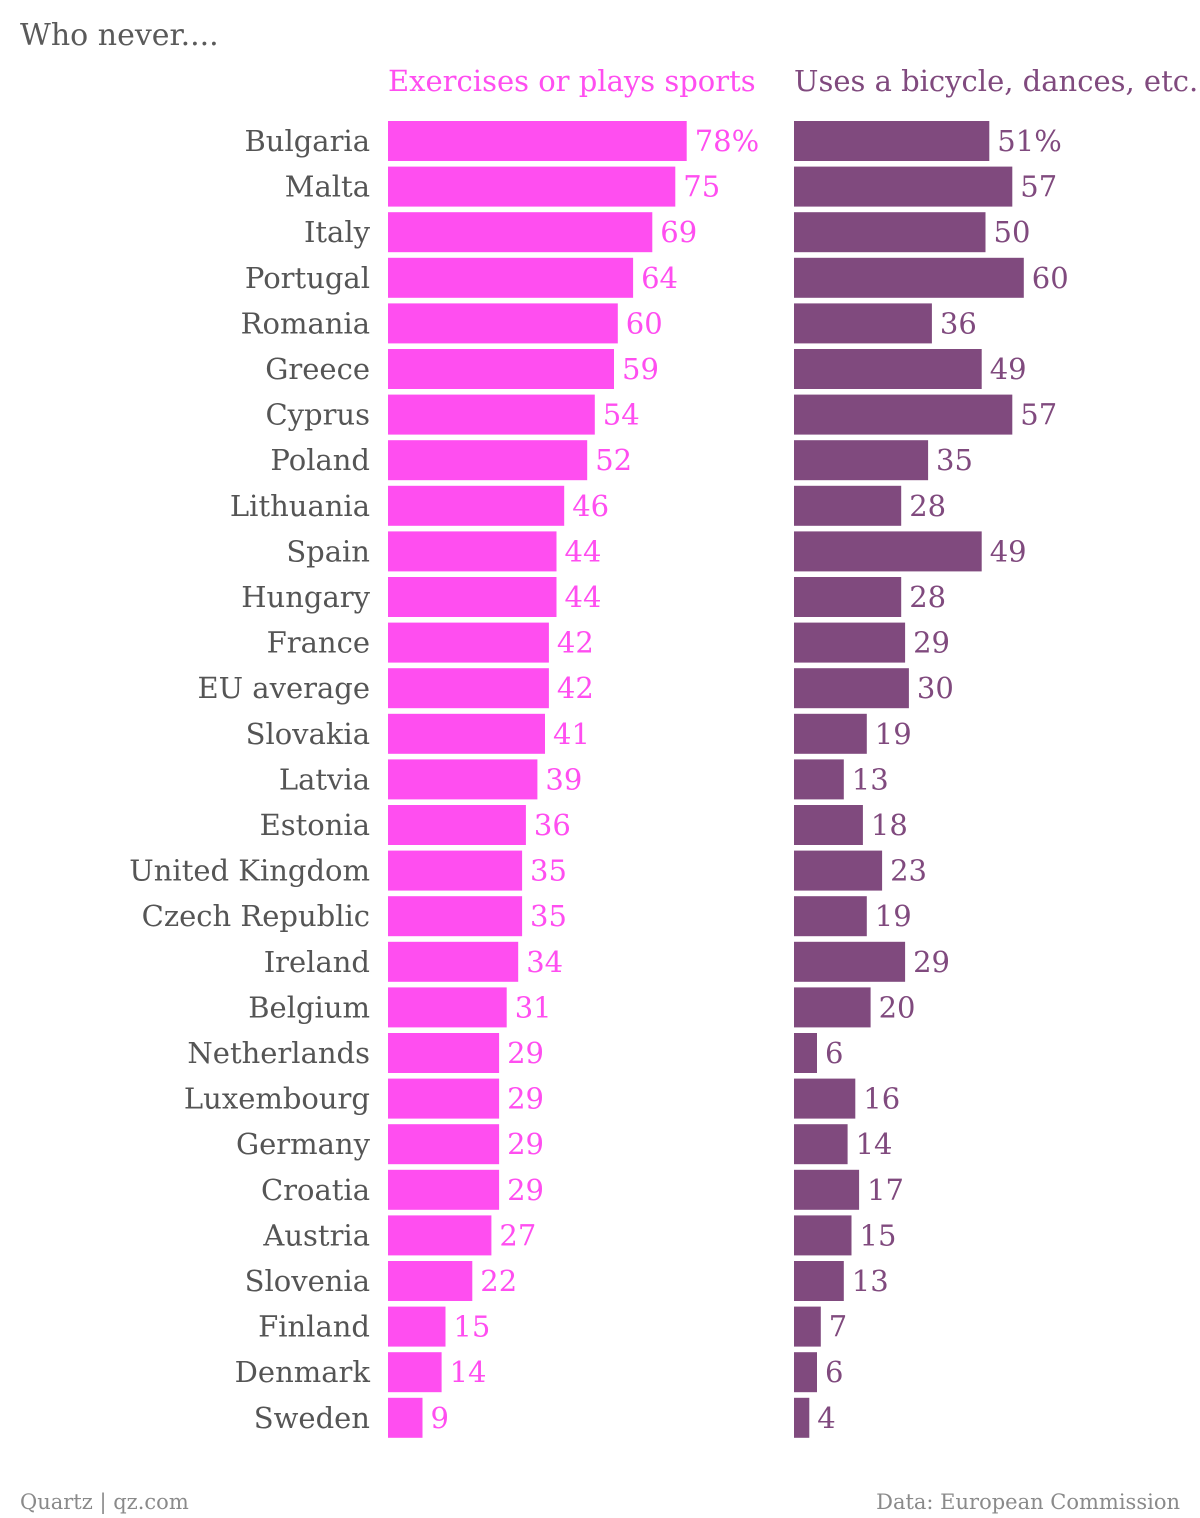 This screenshot has width=1200, height=1518. Describe the element at coordinates (958, 323) in the screenshot. I see `value-label-bicycle-romania: 36` at that location.